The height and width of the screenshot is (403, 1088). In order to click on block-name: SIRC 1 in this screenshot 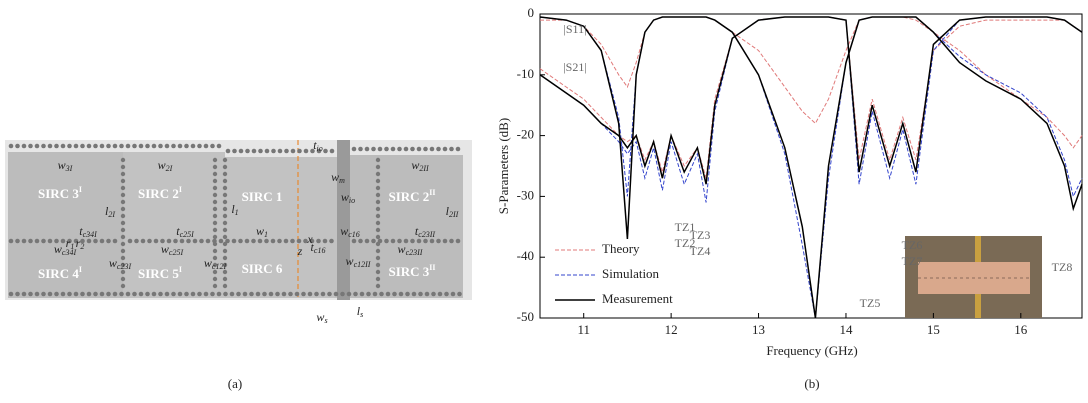, I will do `click(262, 196)`.